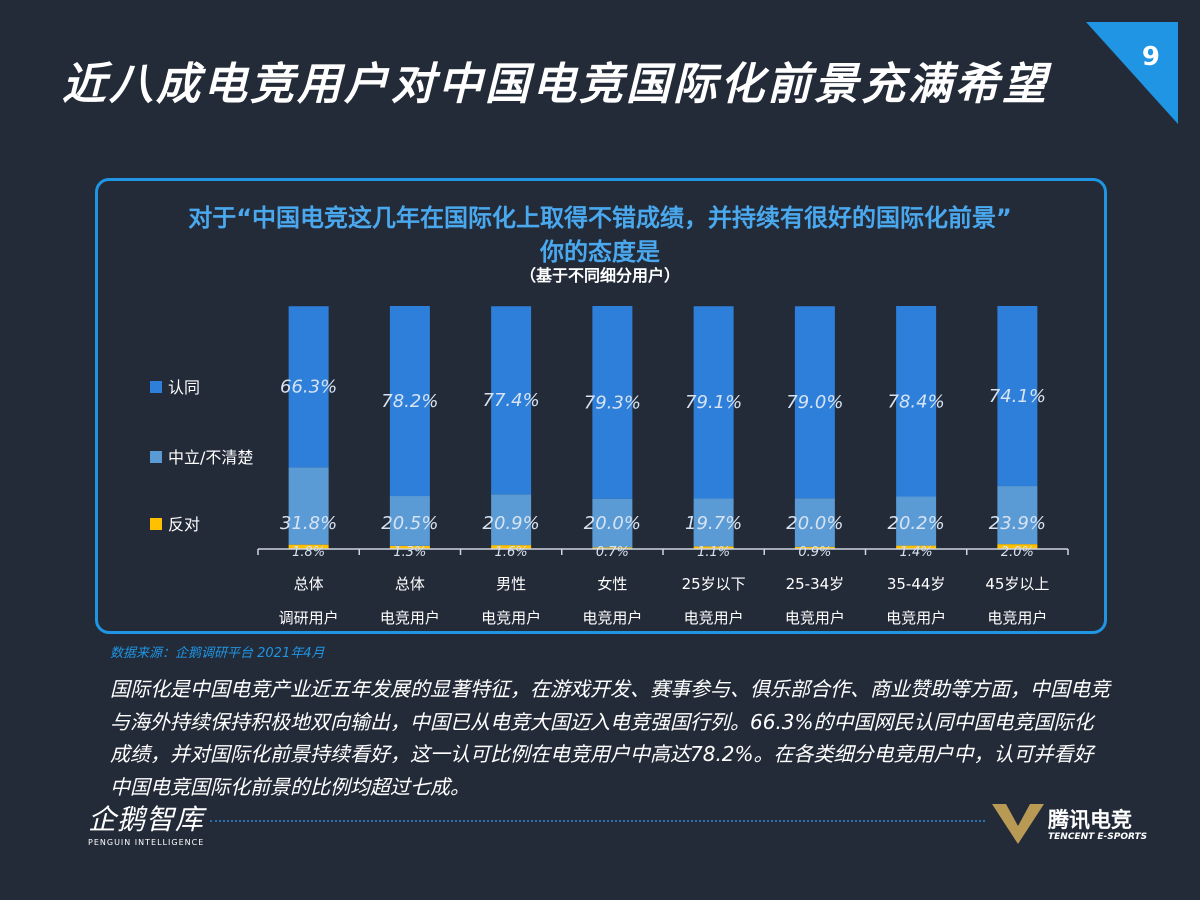 The height and width of the screenshot is (900, 1200). Describe the element at coordinates (511, 552) in the screenshot. I see `data-label-oppose: 1.6%` at that location.